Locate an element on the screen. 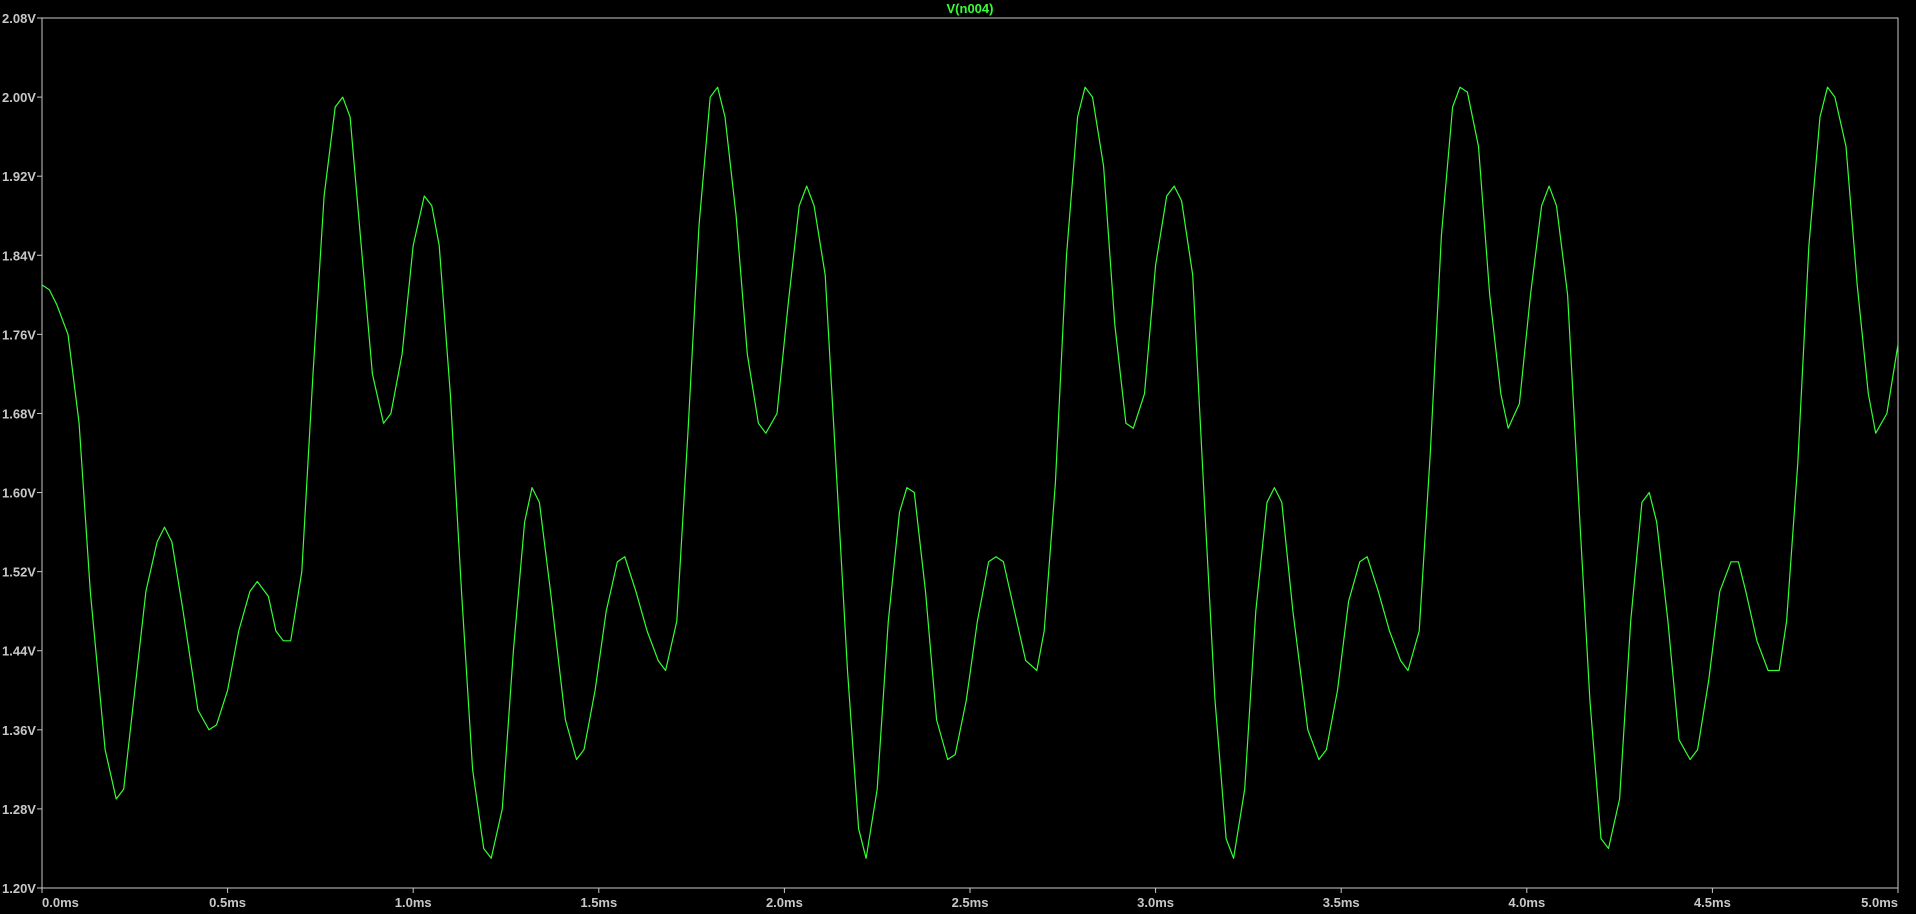  y-tick-label: 1.28V is located at coordinates (19, 809).